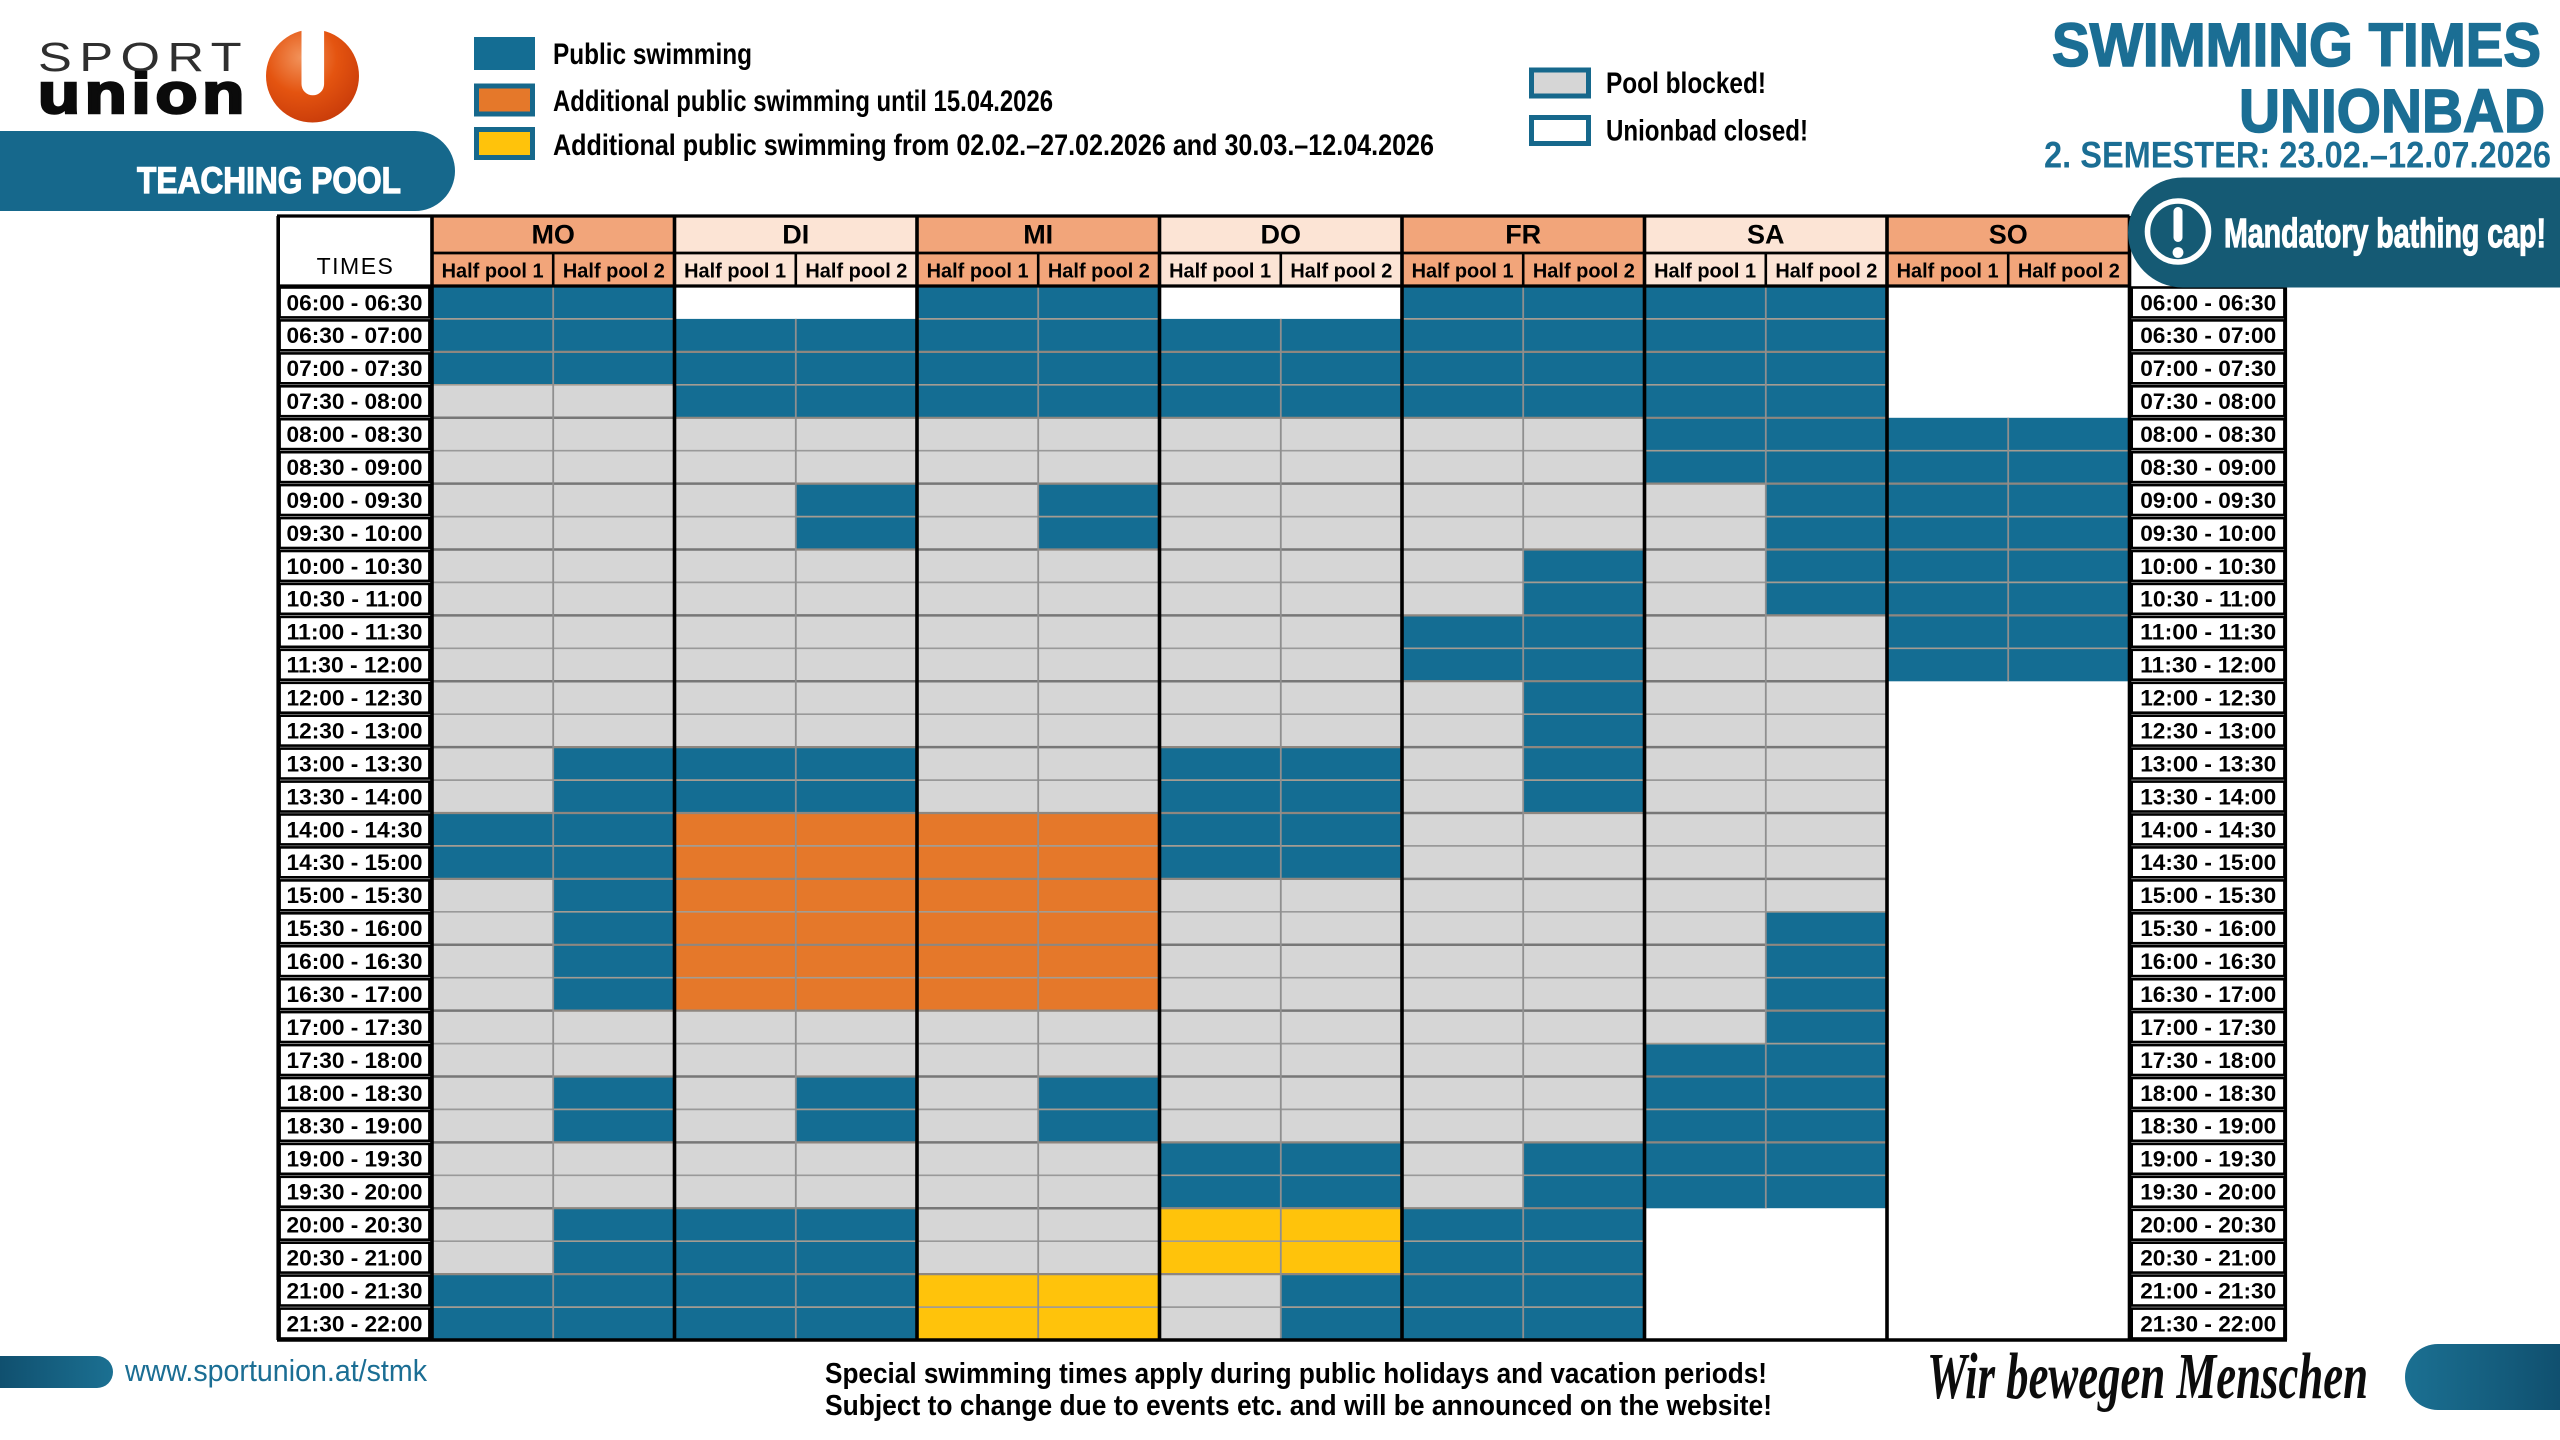  Describe the element at coordinates (2147, 1376) in the screenshot. I see `svg-text: Wir bewegen Menschen` at that location.